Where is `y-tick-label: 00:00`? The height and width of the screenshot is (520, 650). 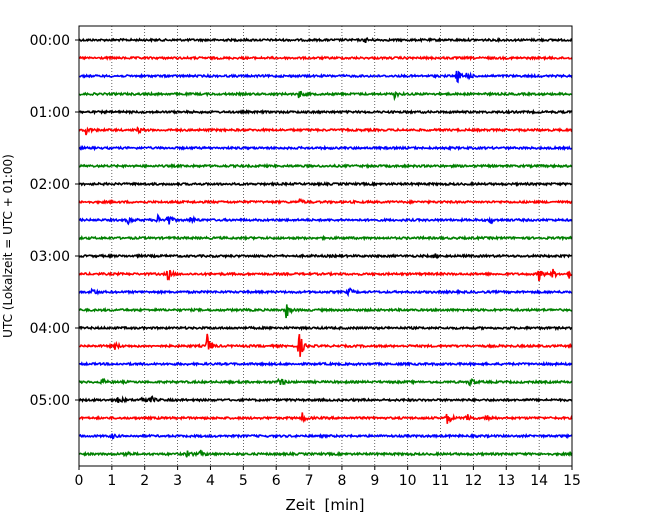 y-tick-label: 00:00 is located at coordinates (50, 41).